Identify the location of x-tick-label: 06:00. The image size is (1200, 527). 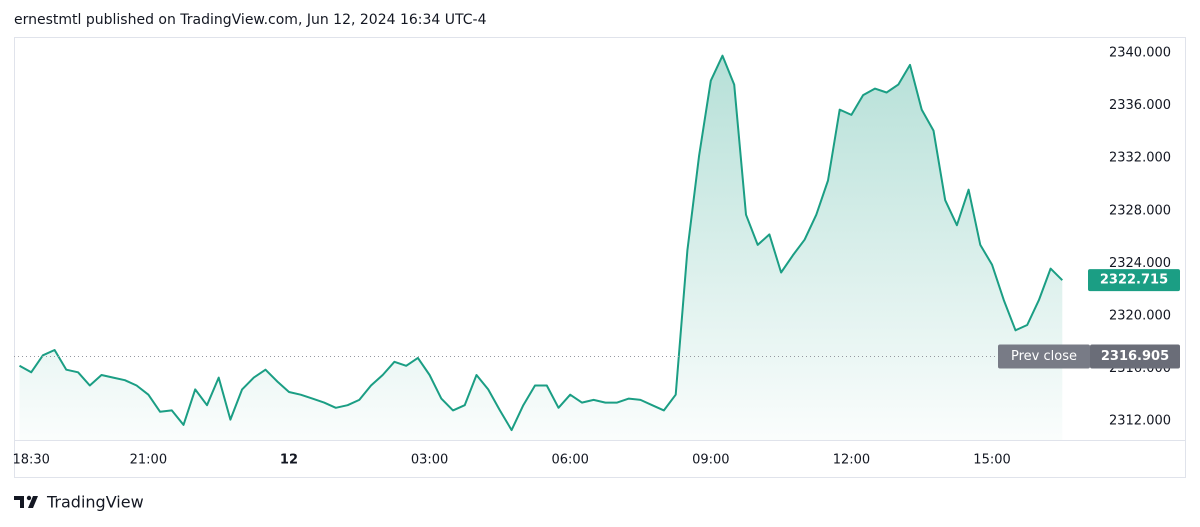
(569, 460).